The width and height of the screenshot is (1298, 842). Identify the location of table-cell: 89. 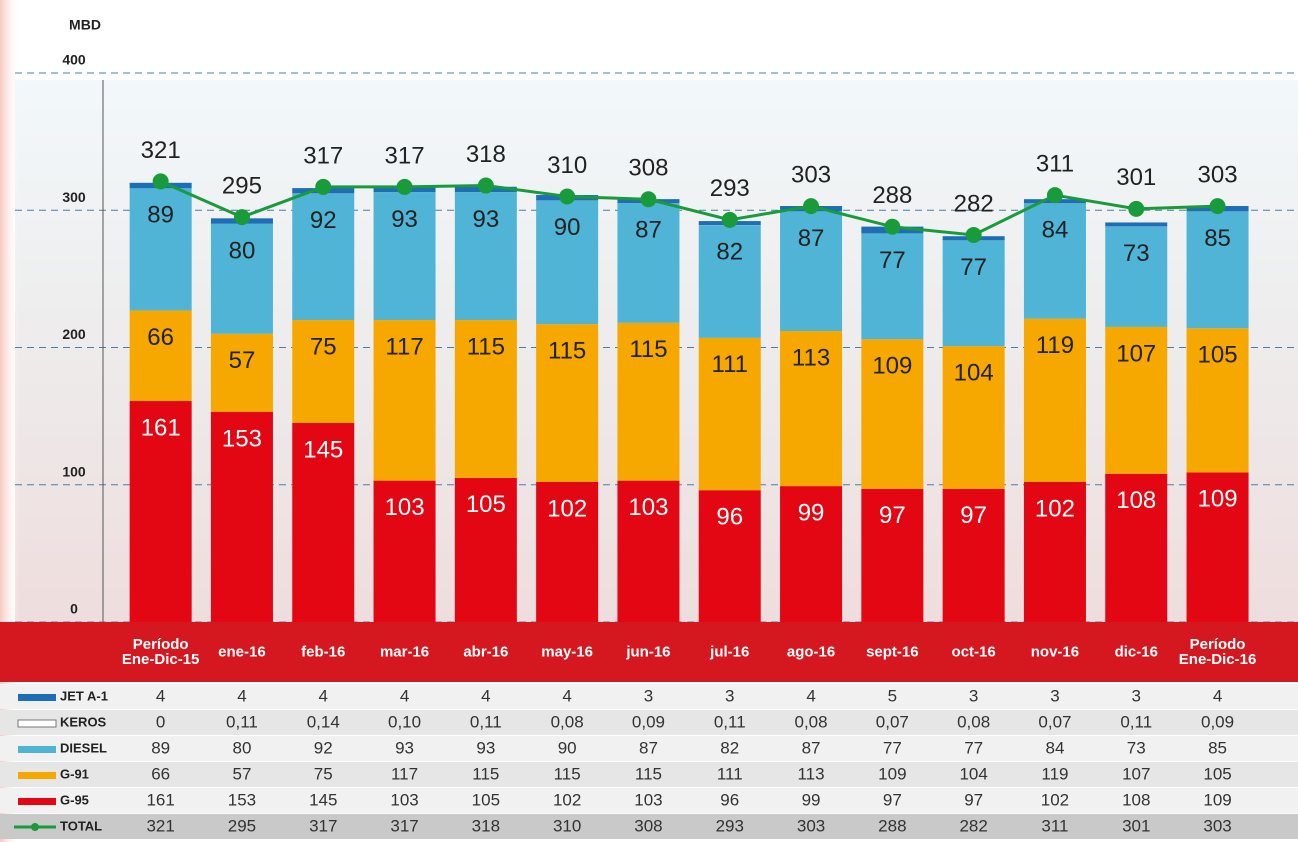
(160, 747).